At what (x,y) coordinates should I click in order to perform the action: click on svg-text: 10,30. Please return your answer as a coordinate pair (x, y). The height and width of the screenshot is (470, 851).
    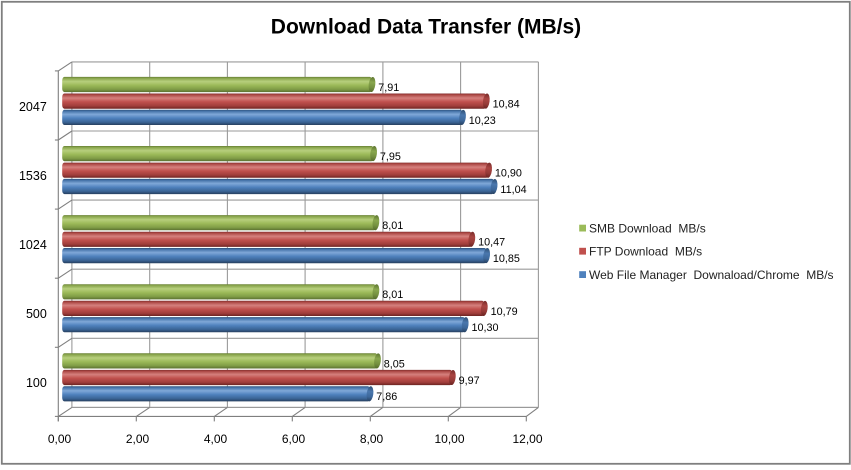
    Looking at the image, I should click on (485, 328).